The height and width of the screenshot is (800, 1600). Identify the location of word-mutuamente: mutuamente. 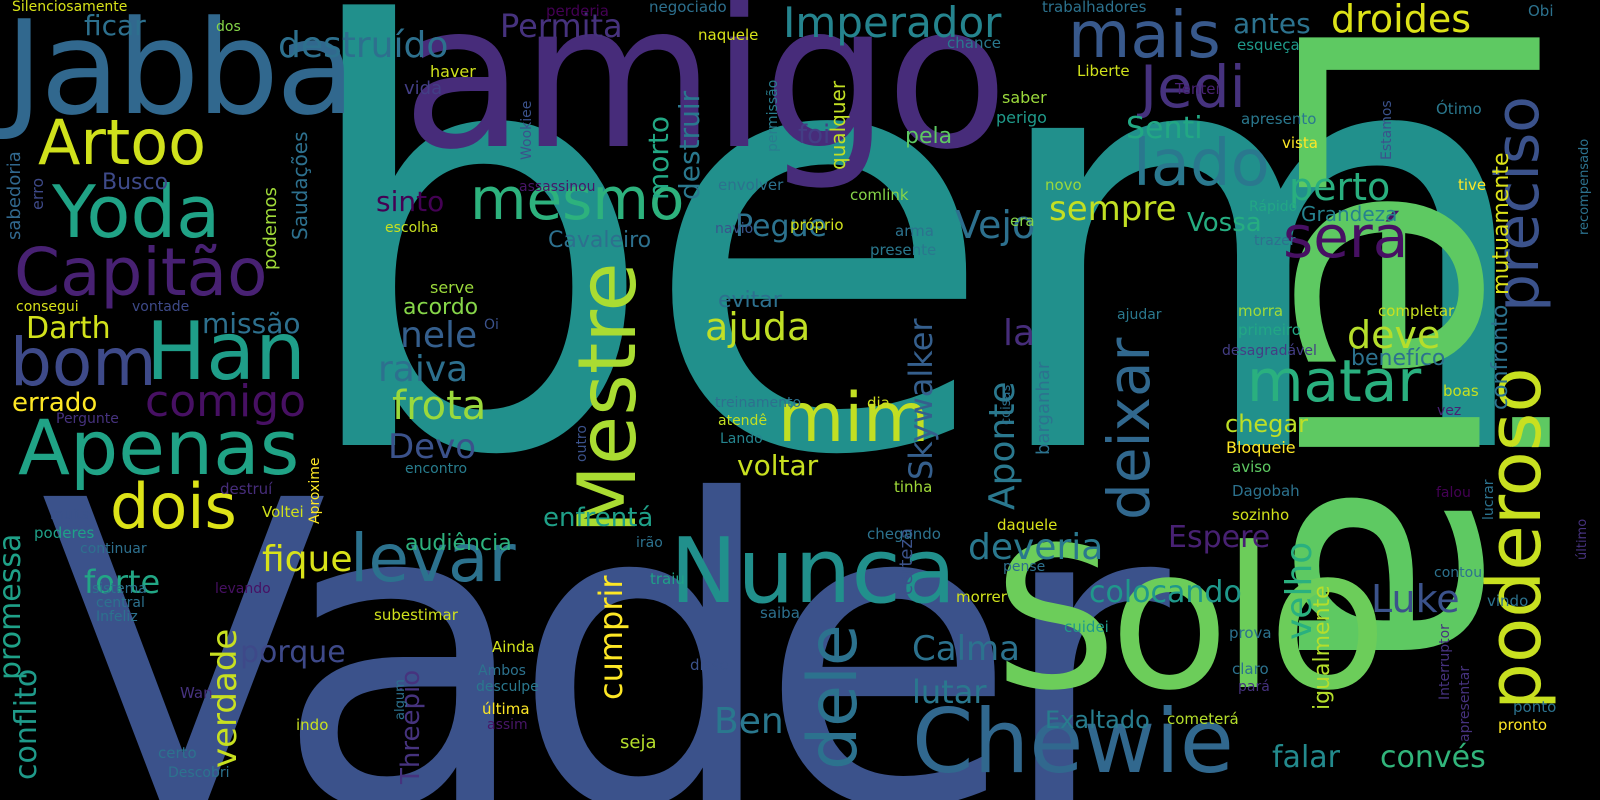
(1501, 224).